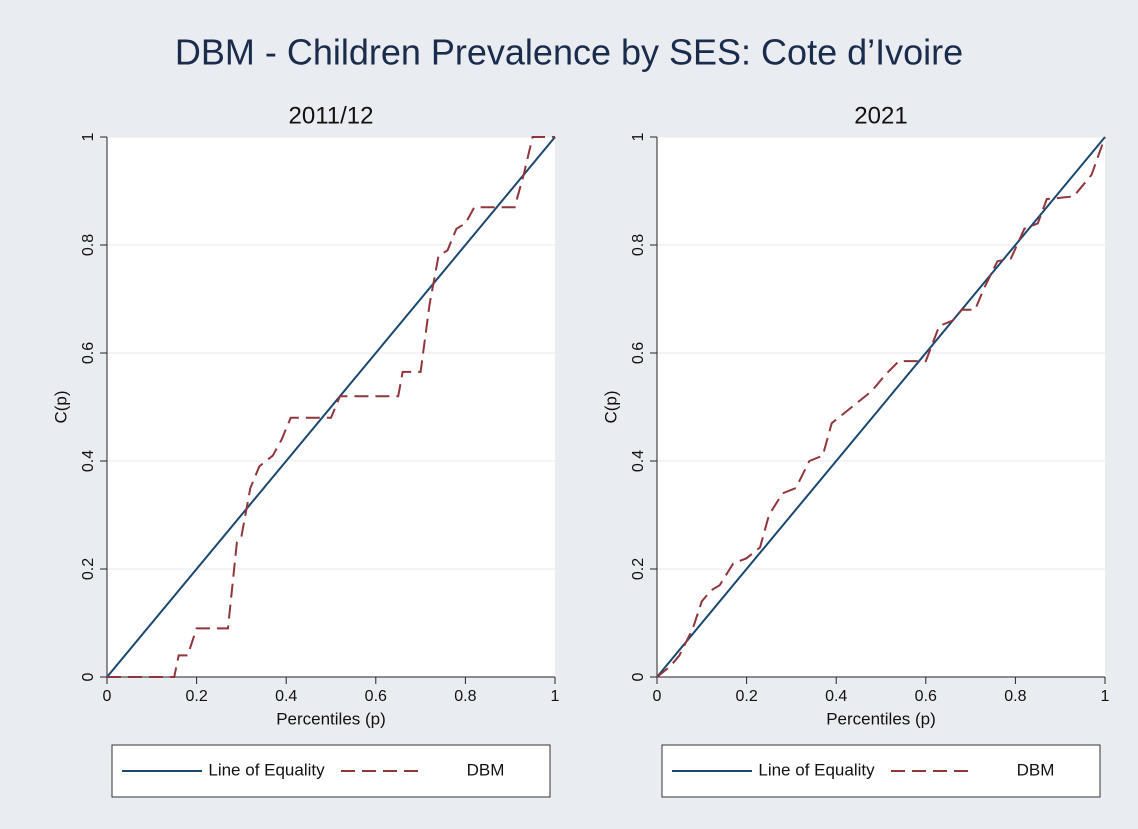 This screenshot has width=1138, height=829. What do you see at coordinates (880, 115) in the screenshot?
I see `chart-title: 2021` at bounding box center [880, 115].